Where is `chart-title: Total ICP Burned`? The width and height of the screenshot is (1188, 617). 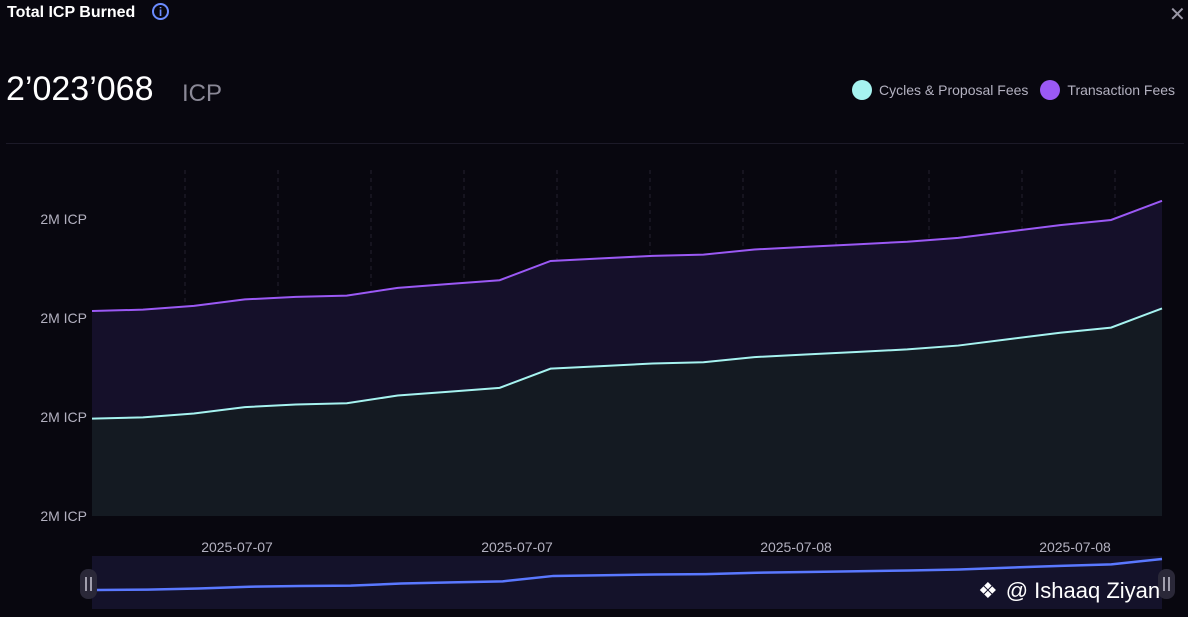
chart-title: Total ICP Burned is located at coordinates (71, 12).